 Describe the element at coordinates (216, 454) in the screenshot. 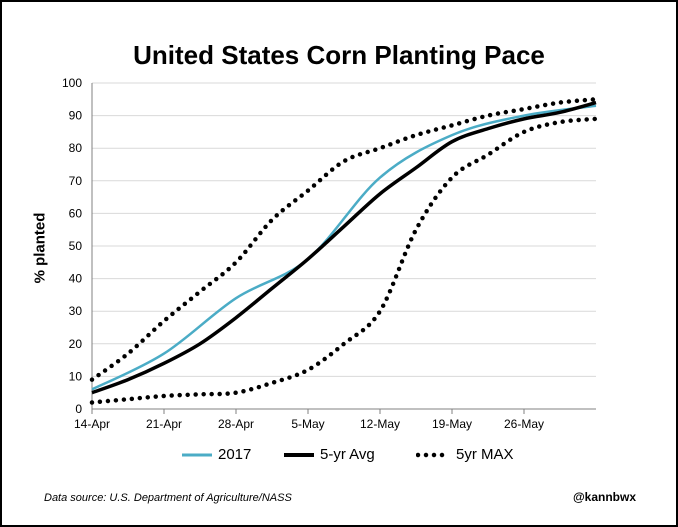

I see `legend-item-2017: 2017` at that location.